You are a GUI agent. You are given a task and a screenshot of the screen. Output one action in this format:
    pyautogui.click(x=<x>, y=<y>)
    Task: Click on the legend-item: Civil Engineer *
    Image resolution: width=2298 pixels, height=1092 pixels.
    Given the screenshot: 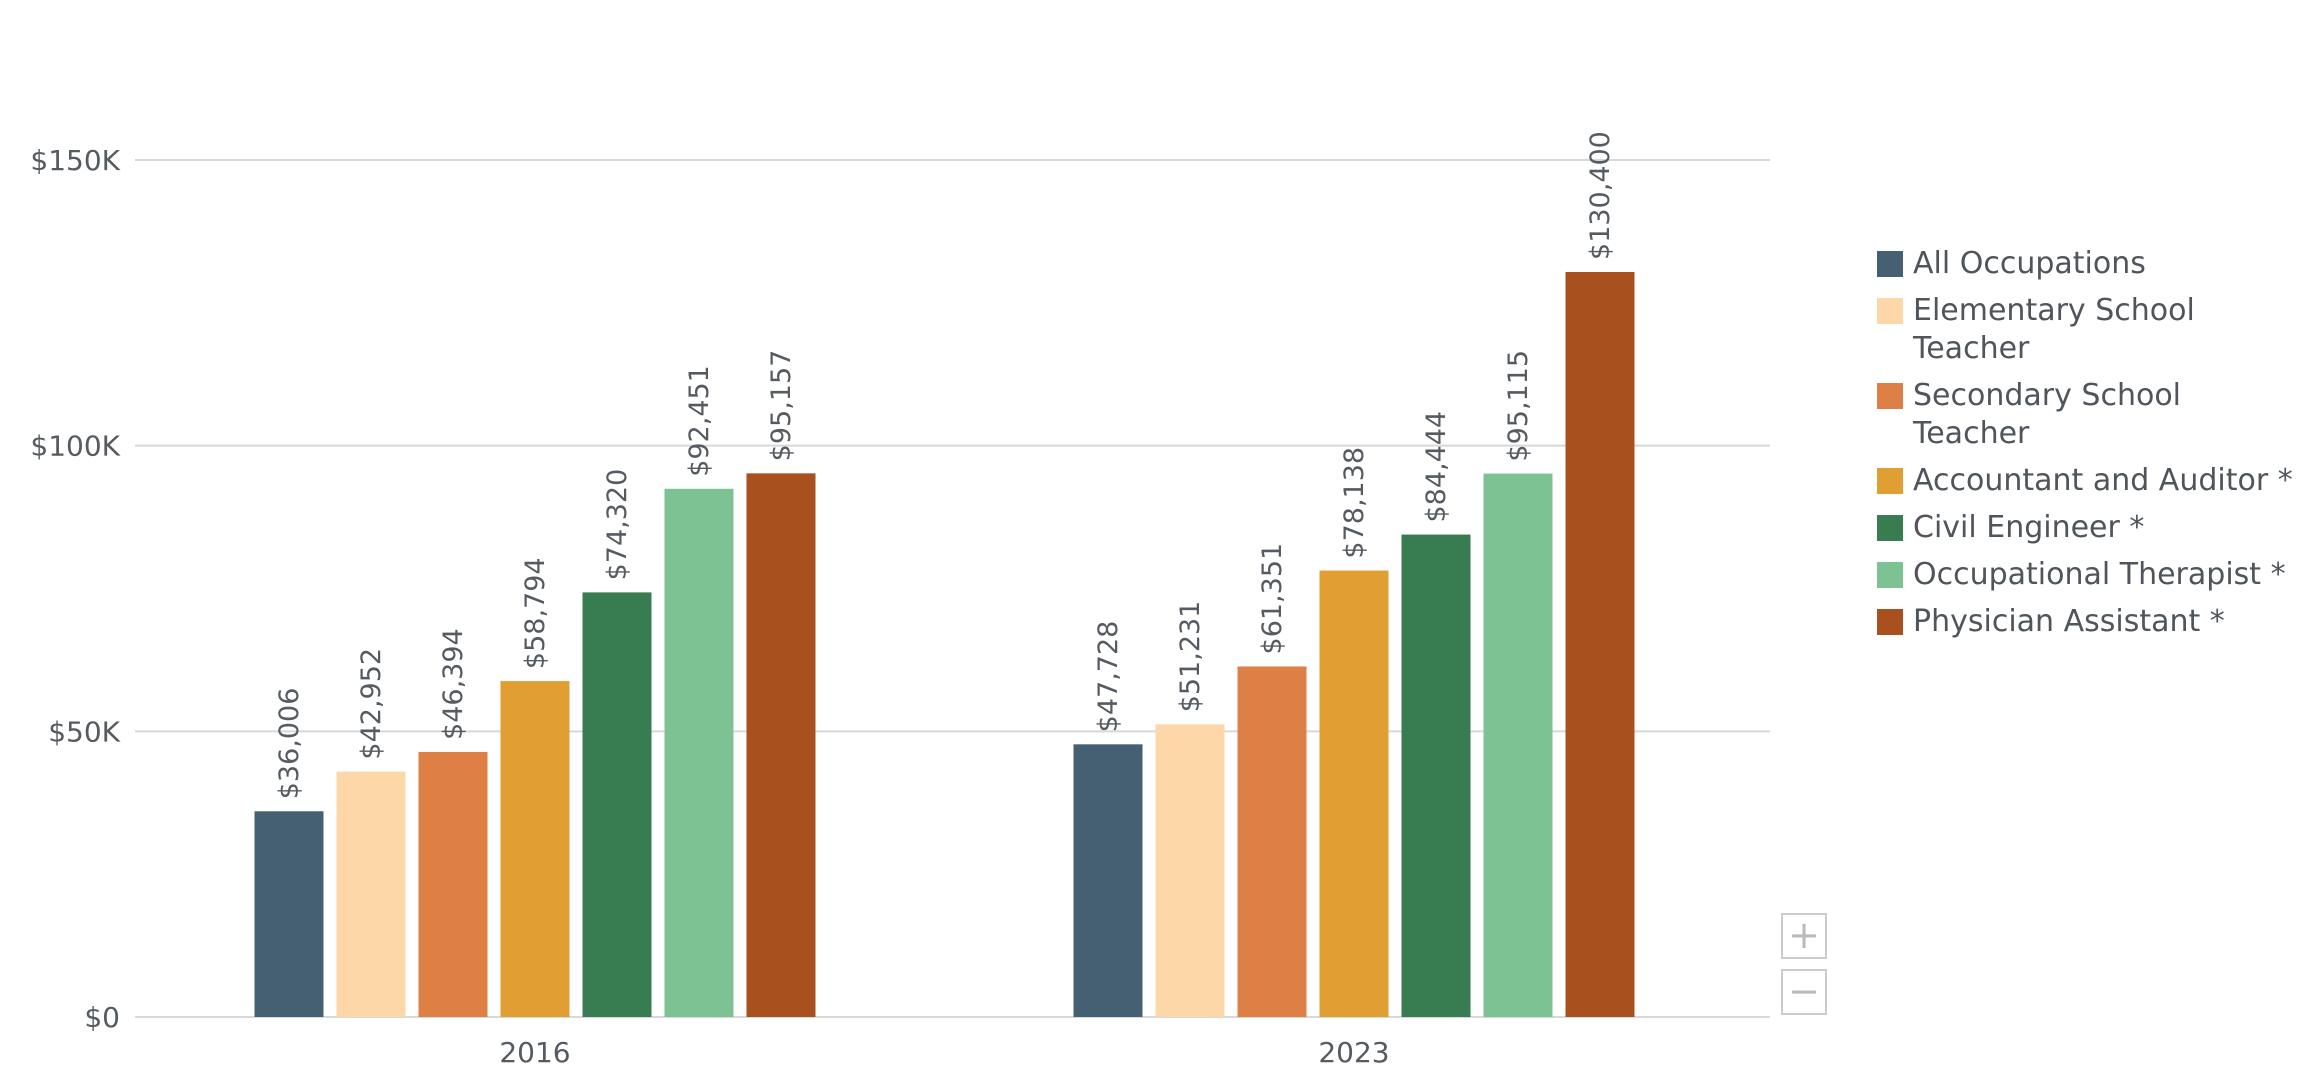 What is the action you would take?
    pyautogui.click(x=2087, y=528)
    